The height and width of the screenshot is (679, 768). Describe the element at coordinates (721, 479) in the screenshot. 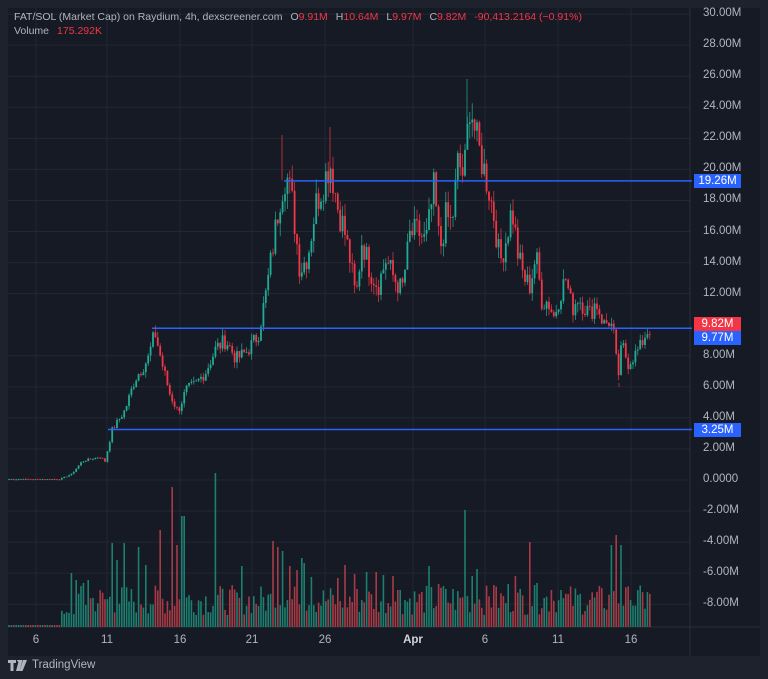

I see `price-axis-label: 0.0000` at that location.